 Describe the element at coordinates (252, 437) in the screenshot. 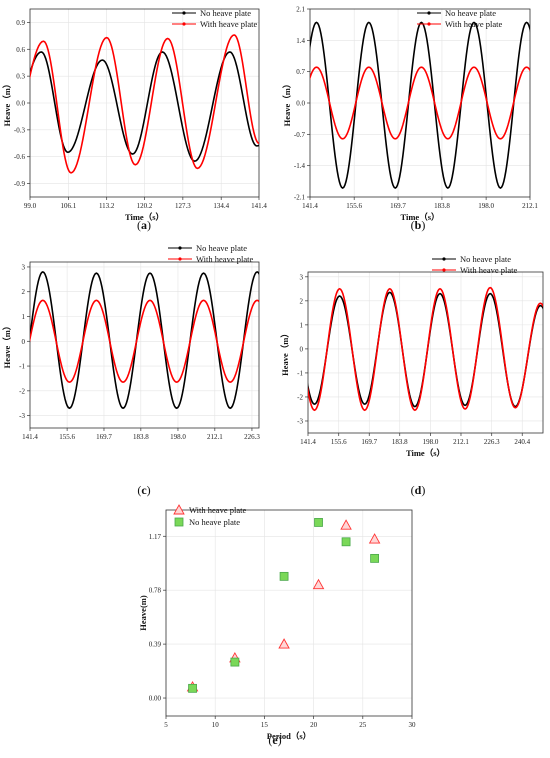

I see `x-tick-label: 226.3` at that location.